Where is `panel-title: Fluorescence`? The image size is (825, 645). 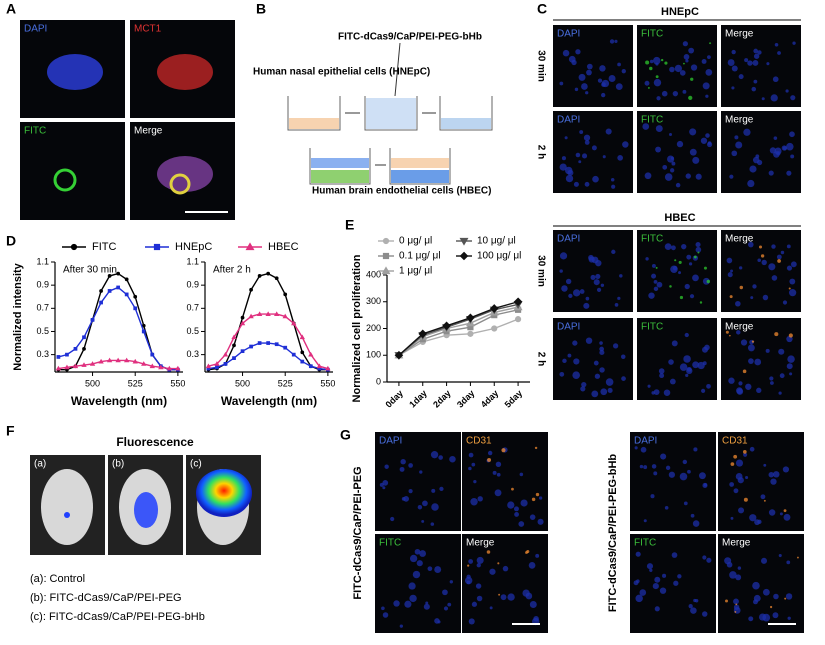
panel-title: Fluorescence is located at coordinates (155, 442).